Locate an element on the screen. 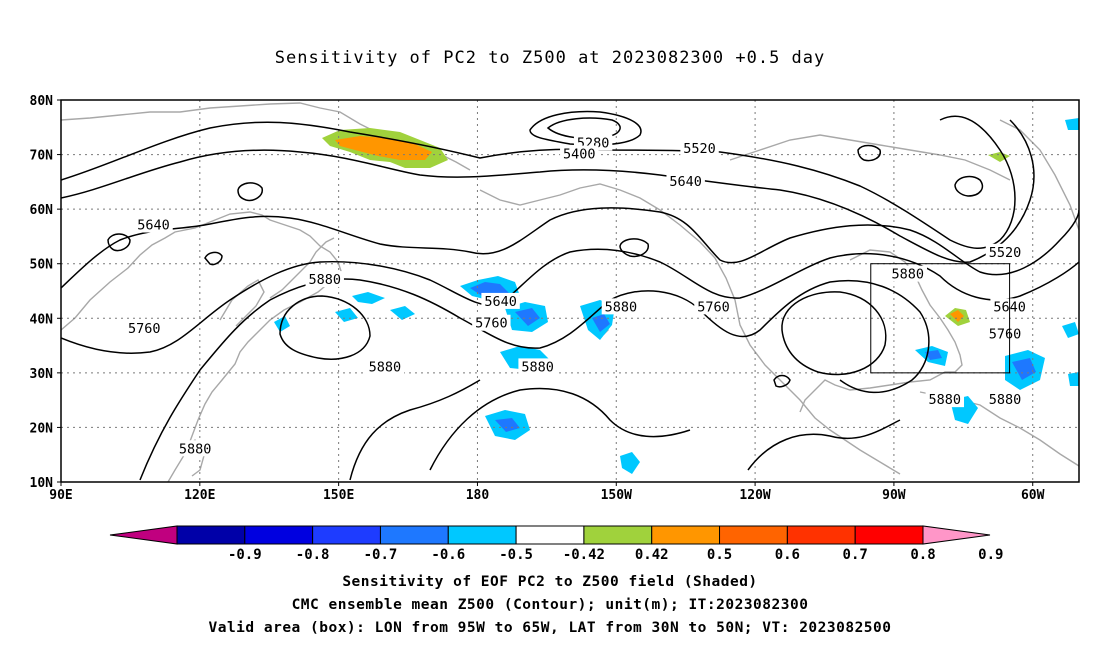  lon-label: 180 is located at coordinates (478, 495).